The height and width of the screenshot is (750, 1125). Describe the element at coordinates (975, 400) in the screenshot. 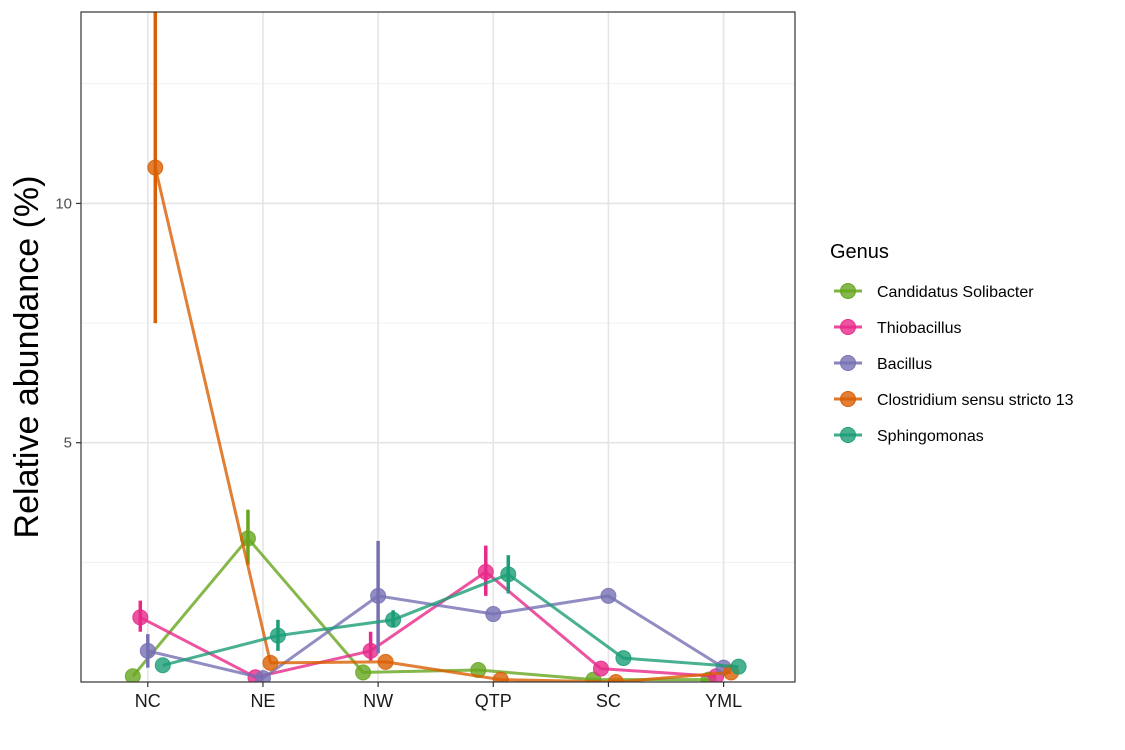

I see `legend-label: Clostridium sensu stricto 13` at that location.